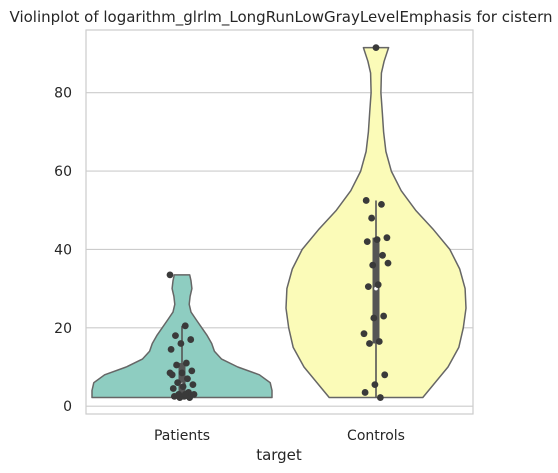  I want to click on y-tick-label-20: 20, so click(63, 329).